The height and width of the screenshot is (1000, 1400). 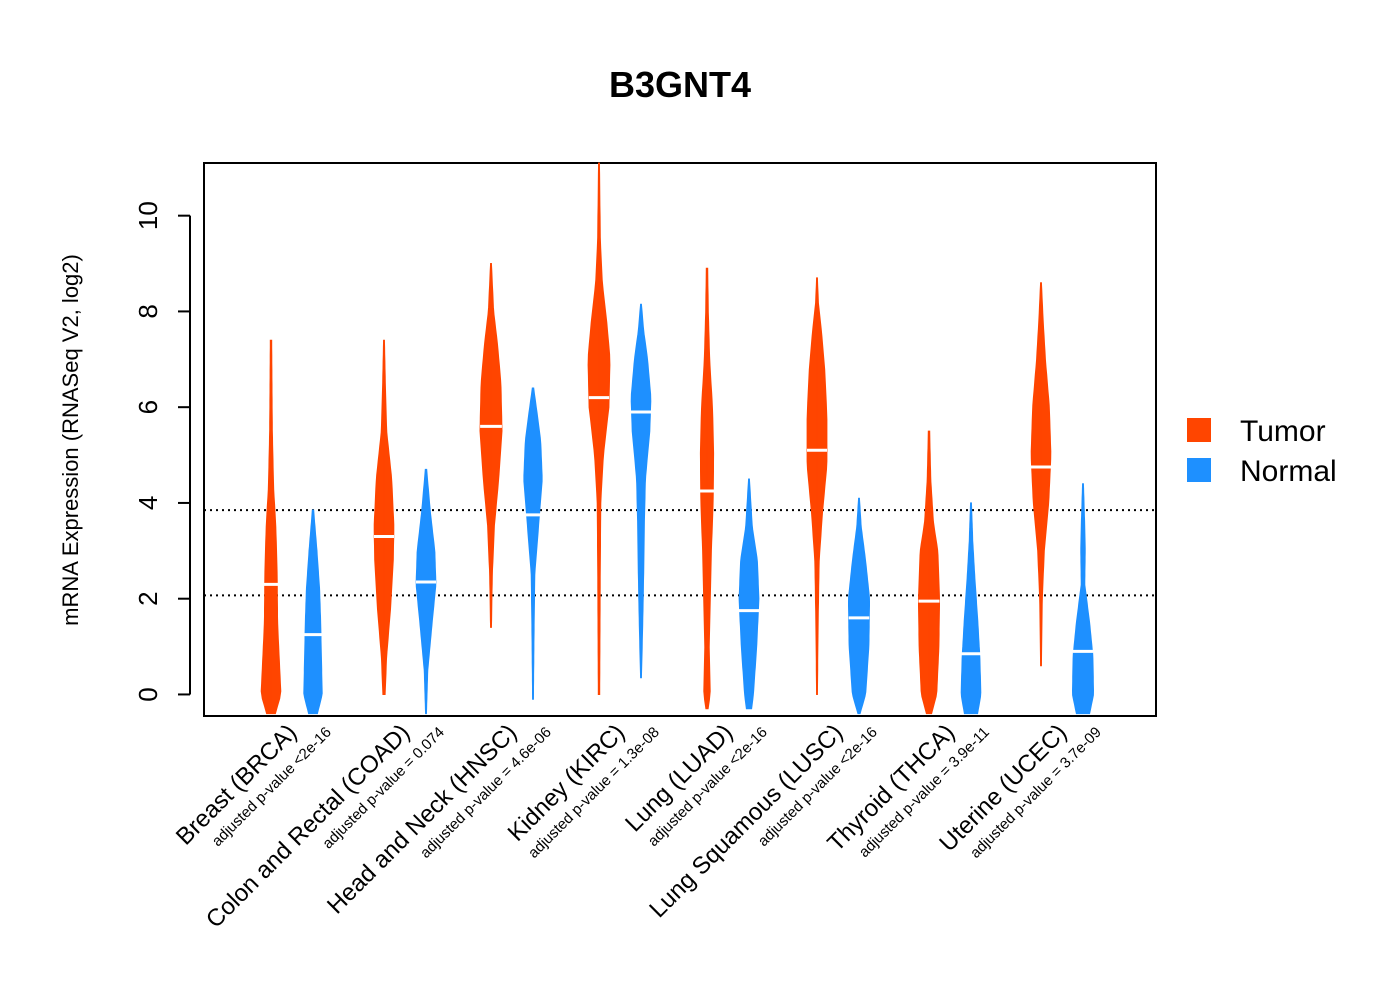 What do you see at coordinates (1199, 430) in the screenshot?
I see `legend-swatch-tumor` at bounding box center [1199, 430].